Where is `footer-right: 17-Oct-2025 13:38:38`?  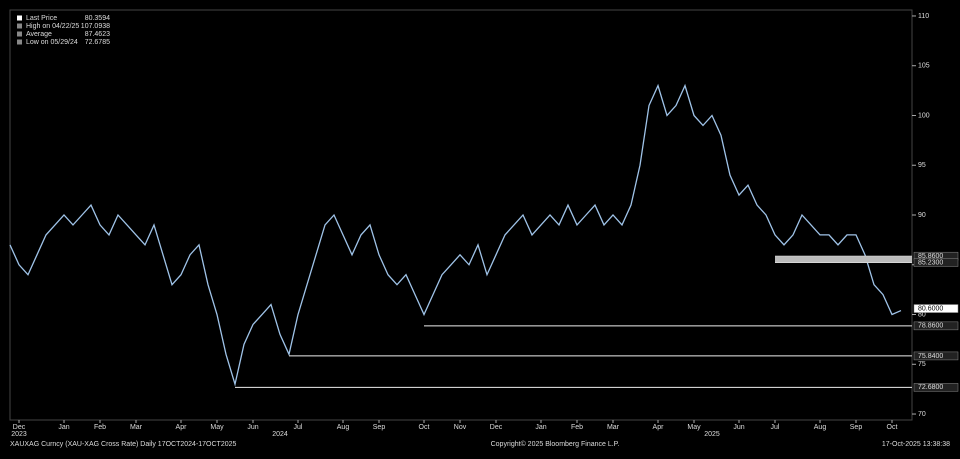 footer-right: 17-Oct-2025 13:38:38 is located at coordinates (916, 444).